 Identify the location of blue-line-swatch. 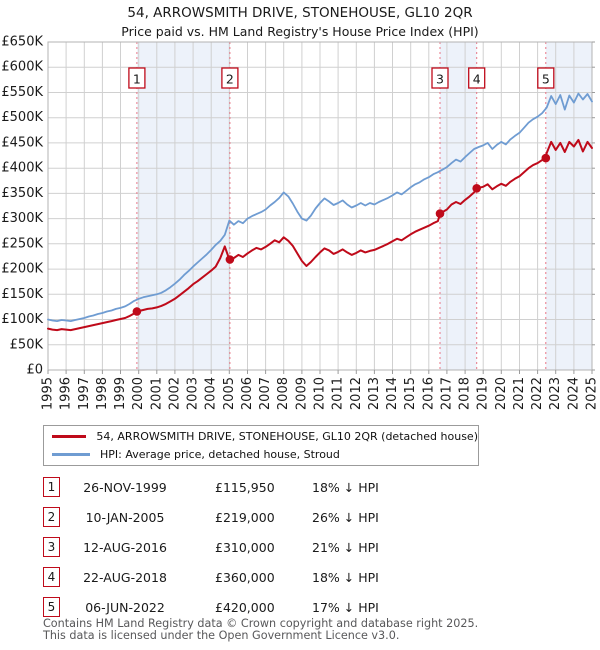
(71, 454).